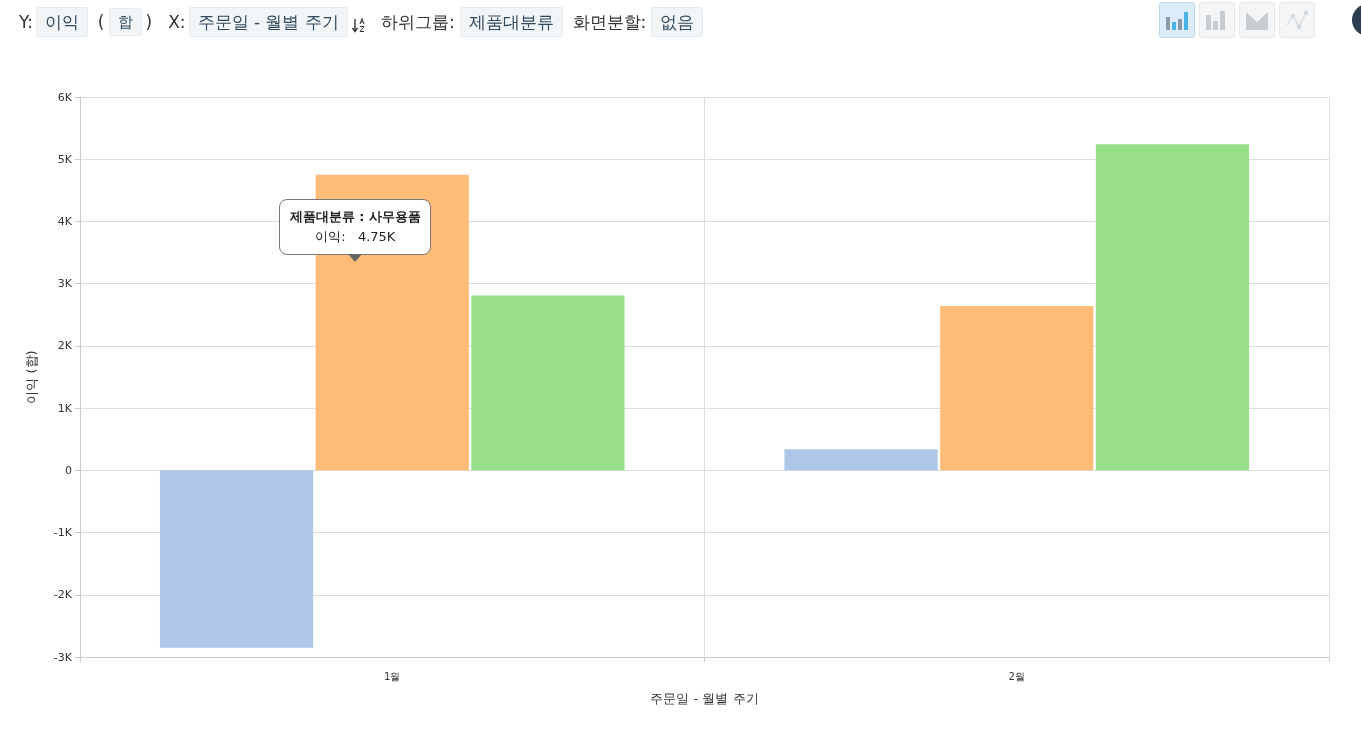  I want to click on y-tick-label: 3K, so click(65, 284).